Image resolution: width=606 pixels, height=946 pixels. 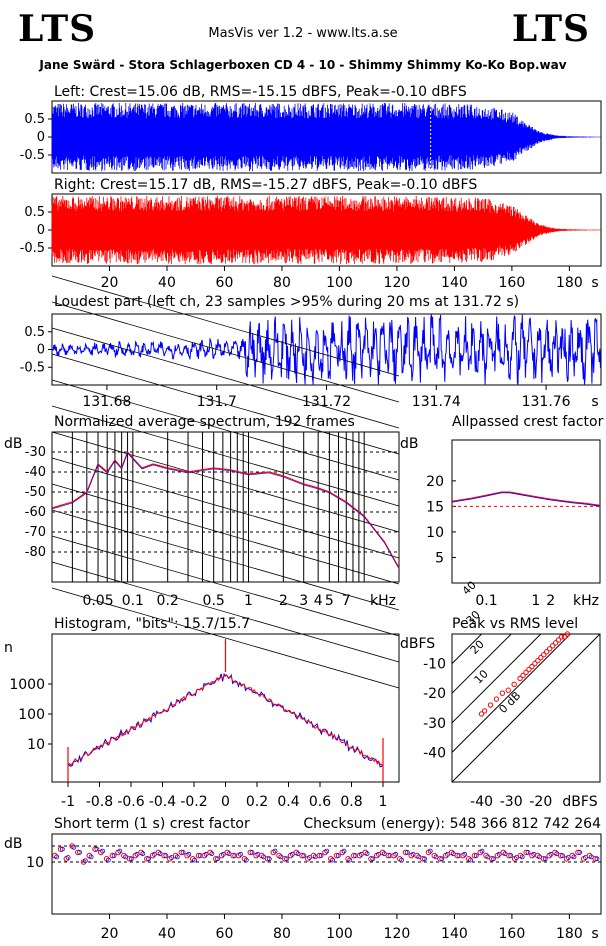 What do you see at coordinates (257, 802) in the screenshot?
I see `histogram-xtick-label: 0.2` at bounding box center [257, 802].